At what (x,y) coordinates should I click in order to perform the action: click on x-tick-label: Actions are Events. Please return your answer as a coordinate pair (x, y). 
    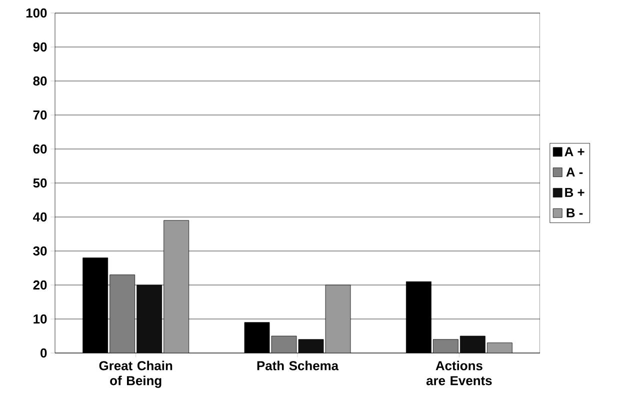
    Looking at the image, I should click on (459, 373).